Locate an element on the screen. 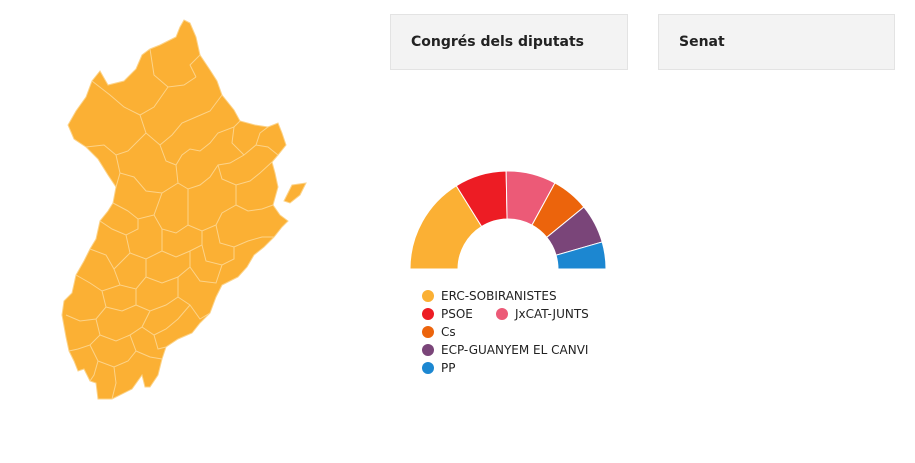  legend-item: PP is located at coordinates (438, 368).